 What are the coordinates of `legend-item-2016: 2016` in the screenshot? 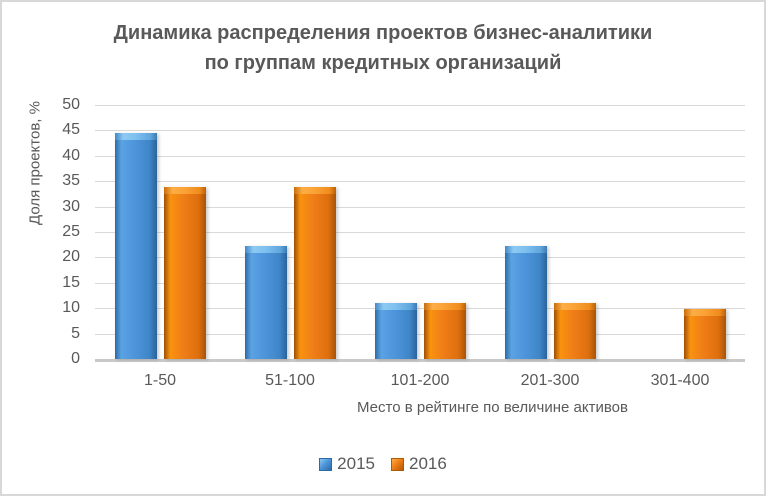 It's located at (419, 464).